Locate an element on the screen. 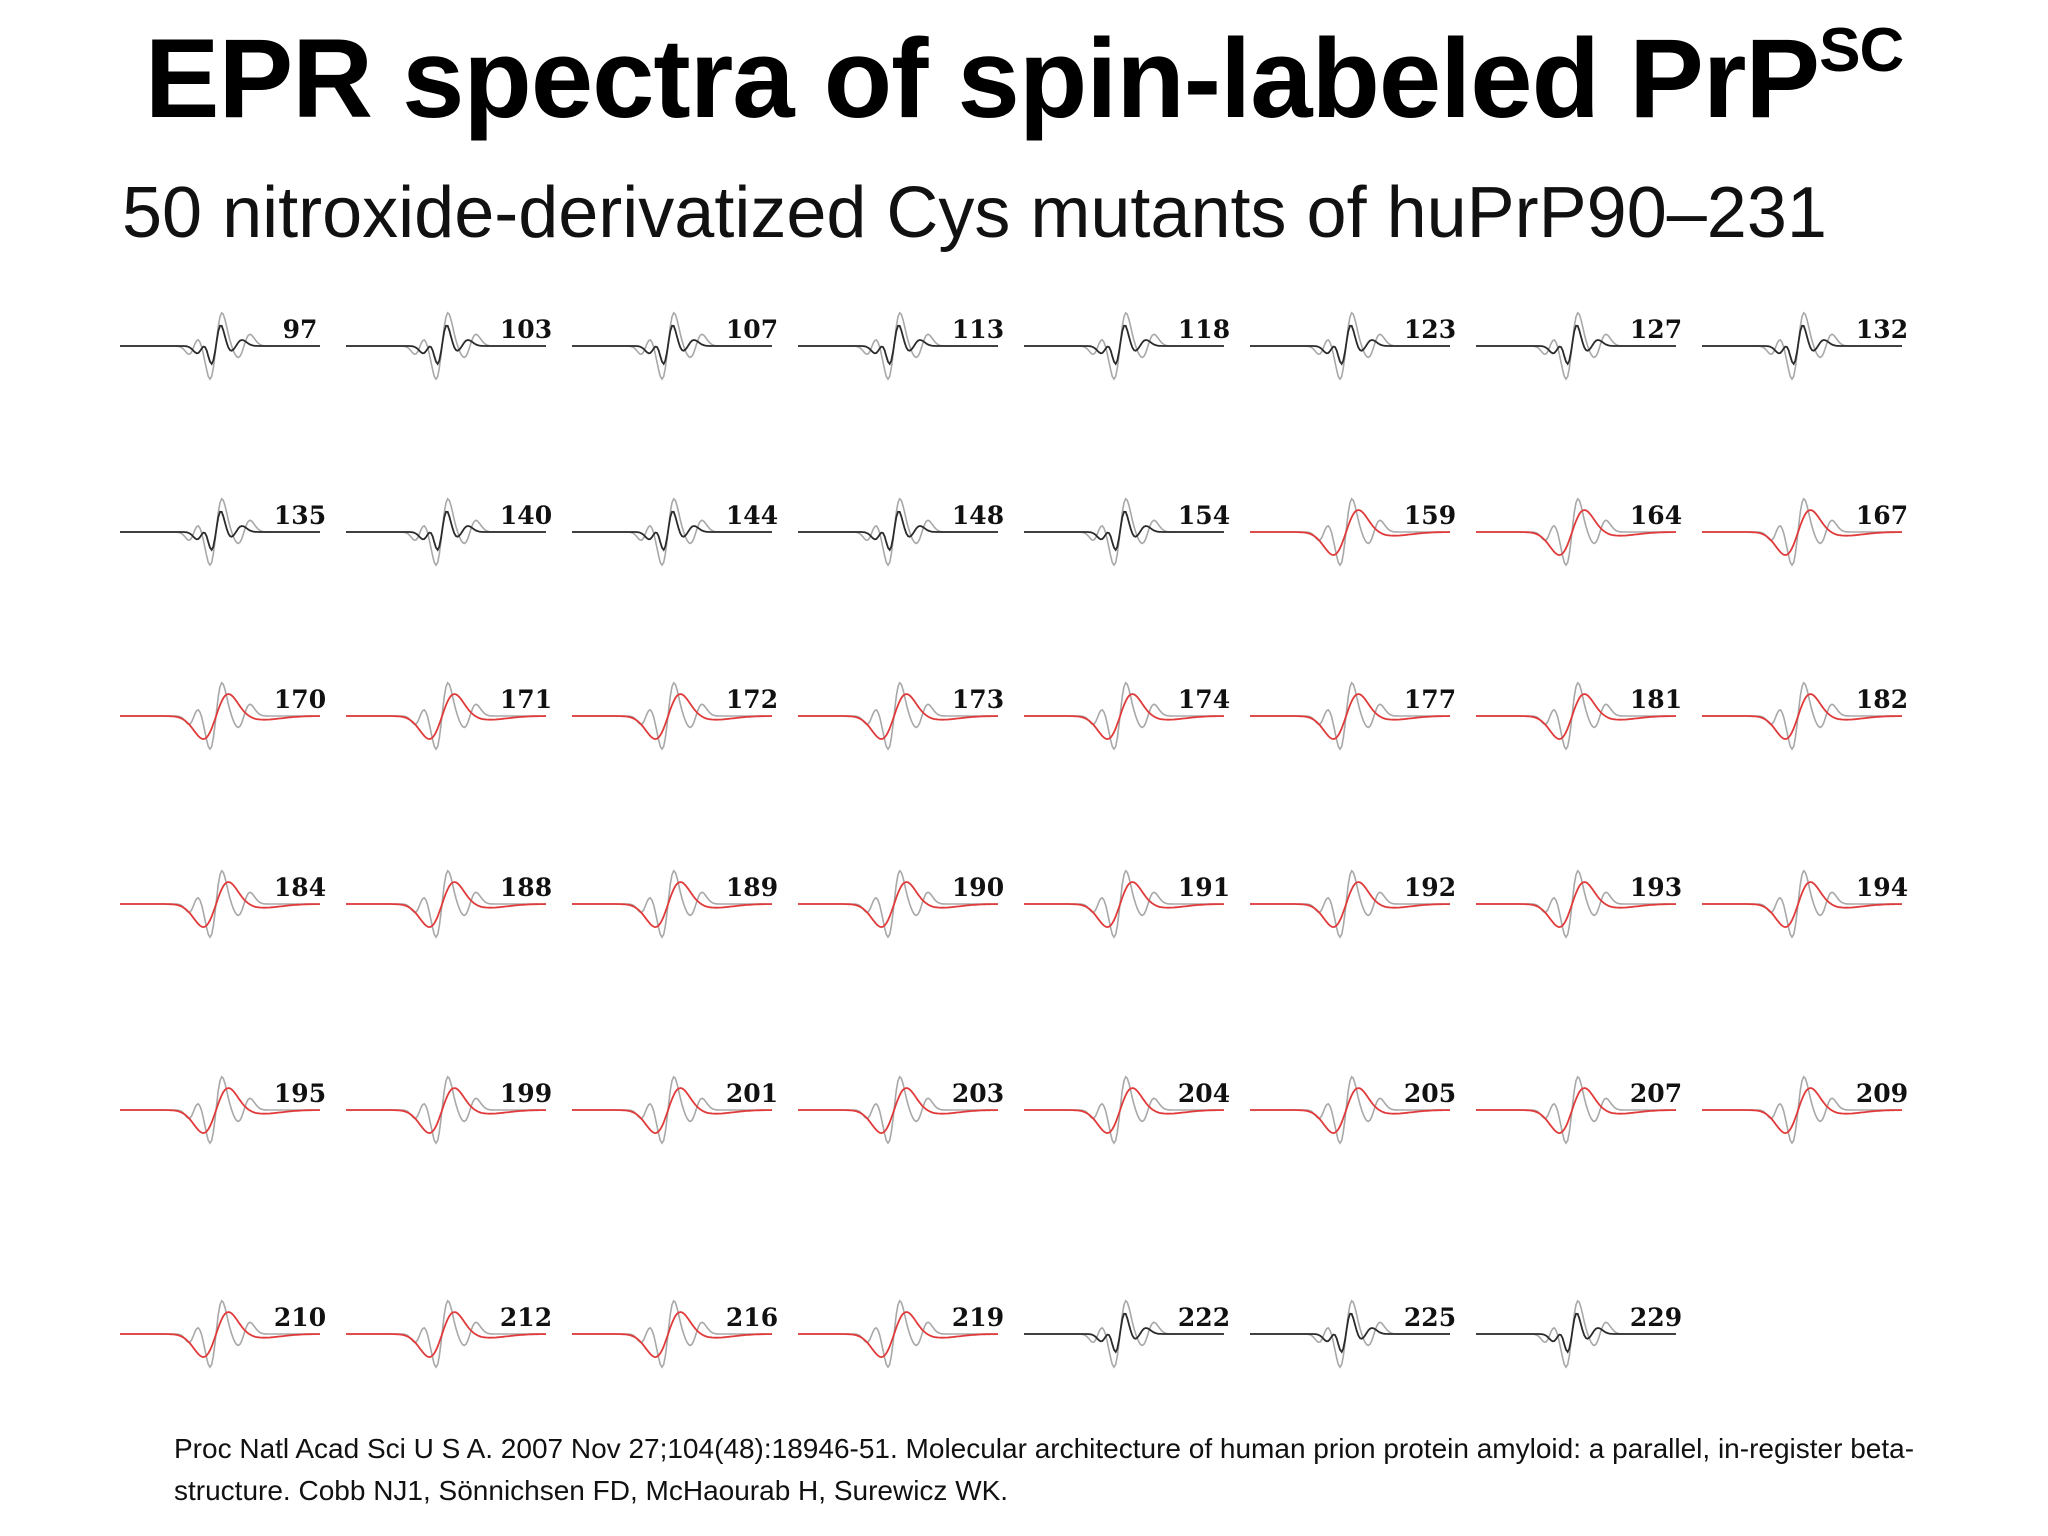 The image size is (2048, 1536). spectrum-label: 193 is located at coordinates (1656, 887).